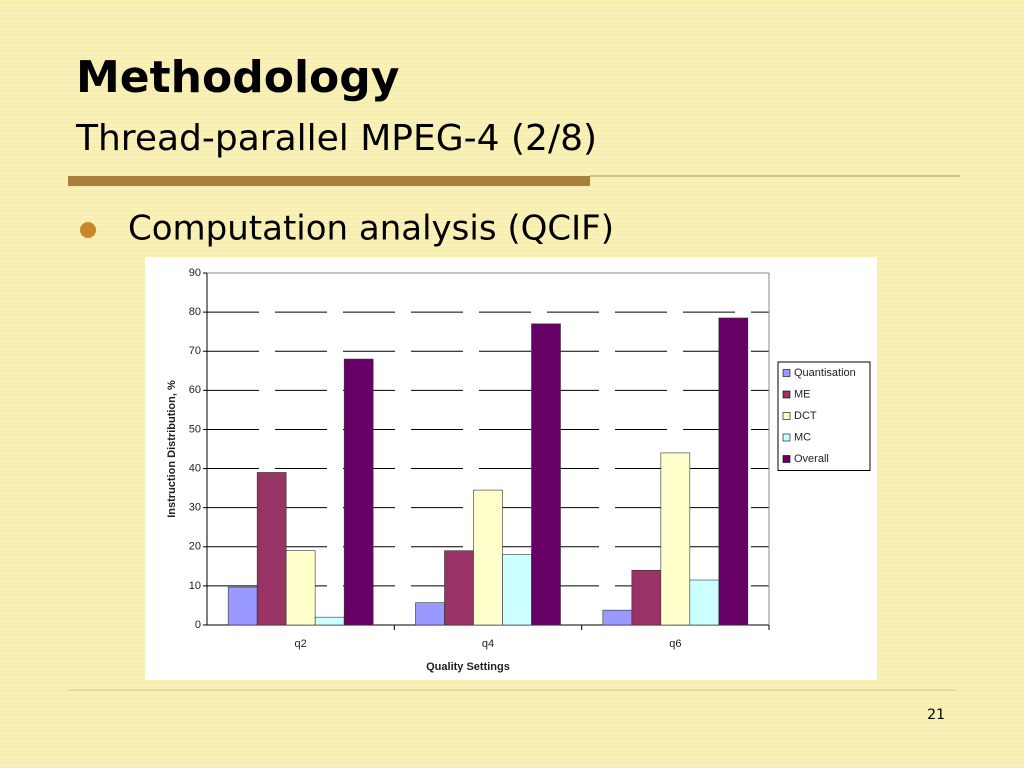 Image resolution: width=1024 pixels, height=768 pixels. I want to click on x-tick-label: q4, so click(488, 644).